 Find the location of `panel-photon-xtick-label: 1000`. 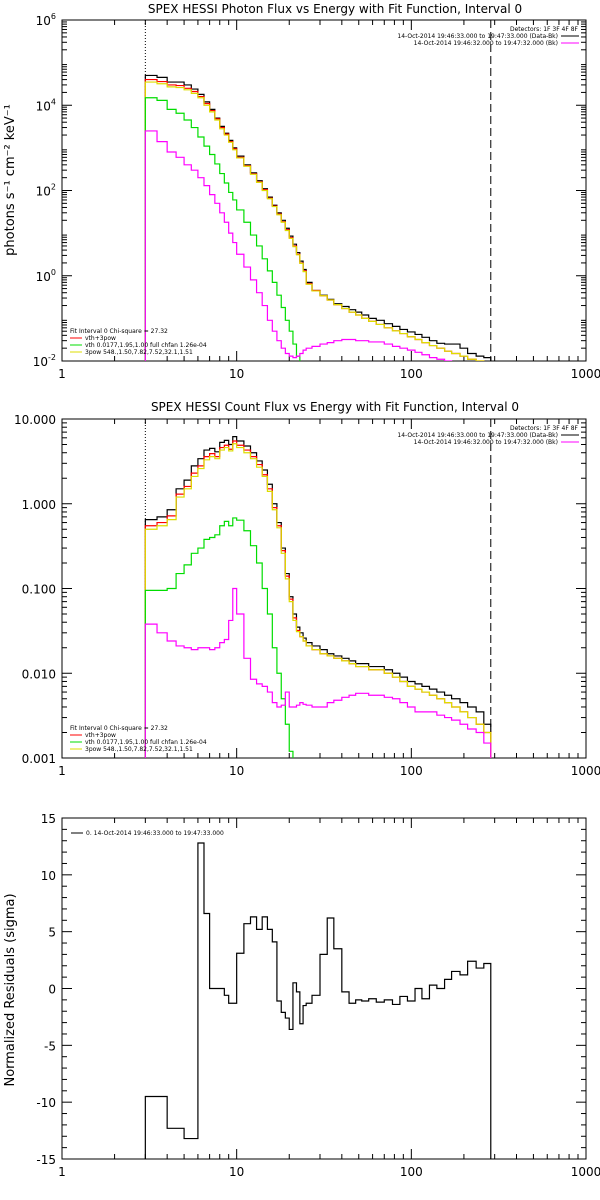

panel-photon-xtick-label: 1000 is located at coordinates (585, 374).